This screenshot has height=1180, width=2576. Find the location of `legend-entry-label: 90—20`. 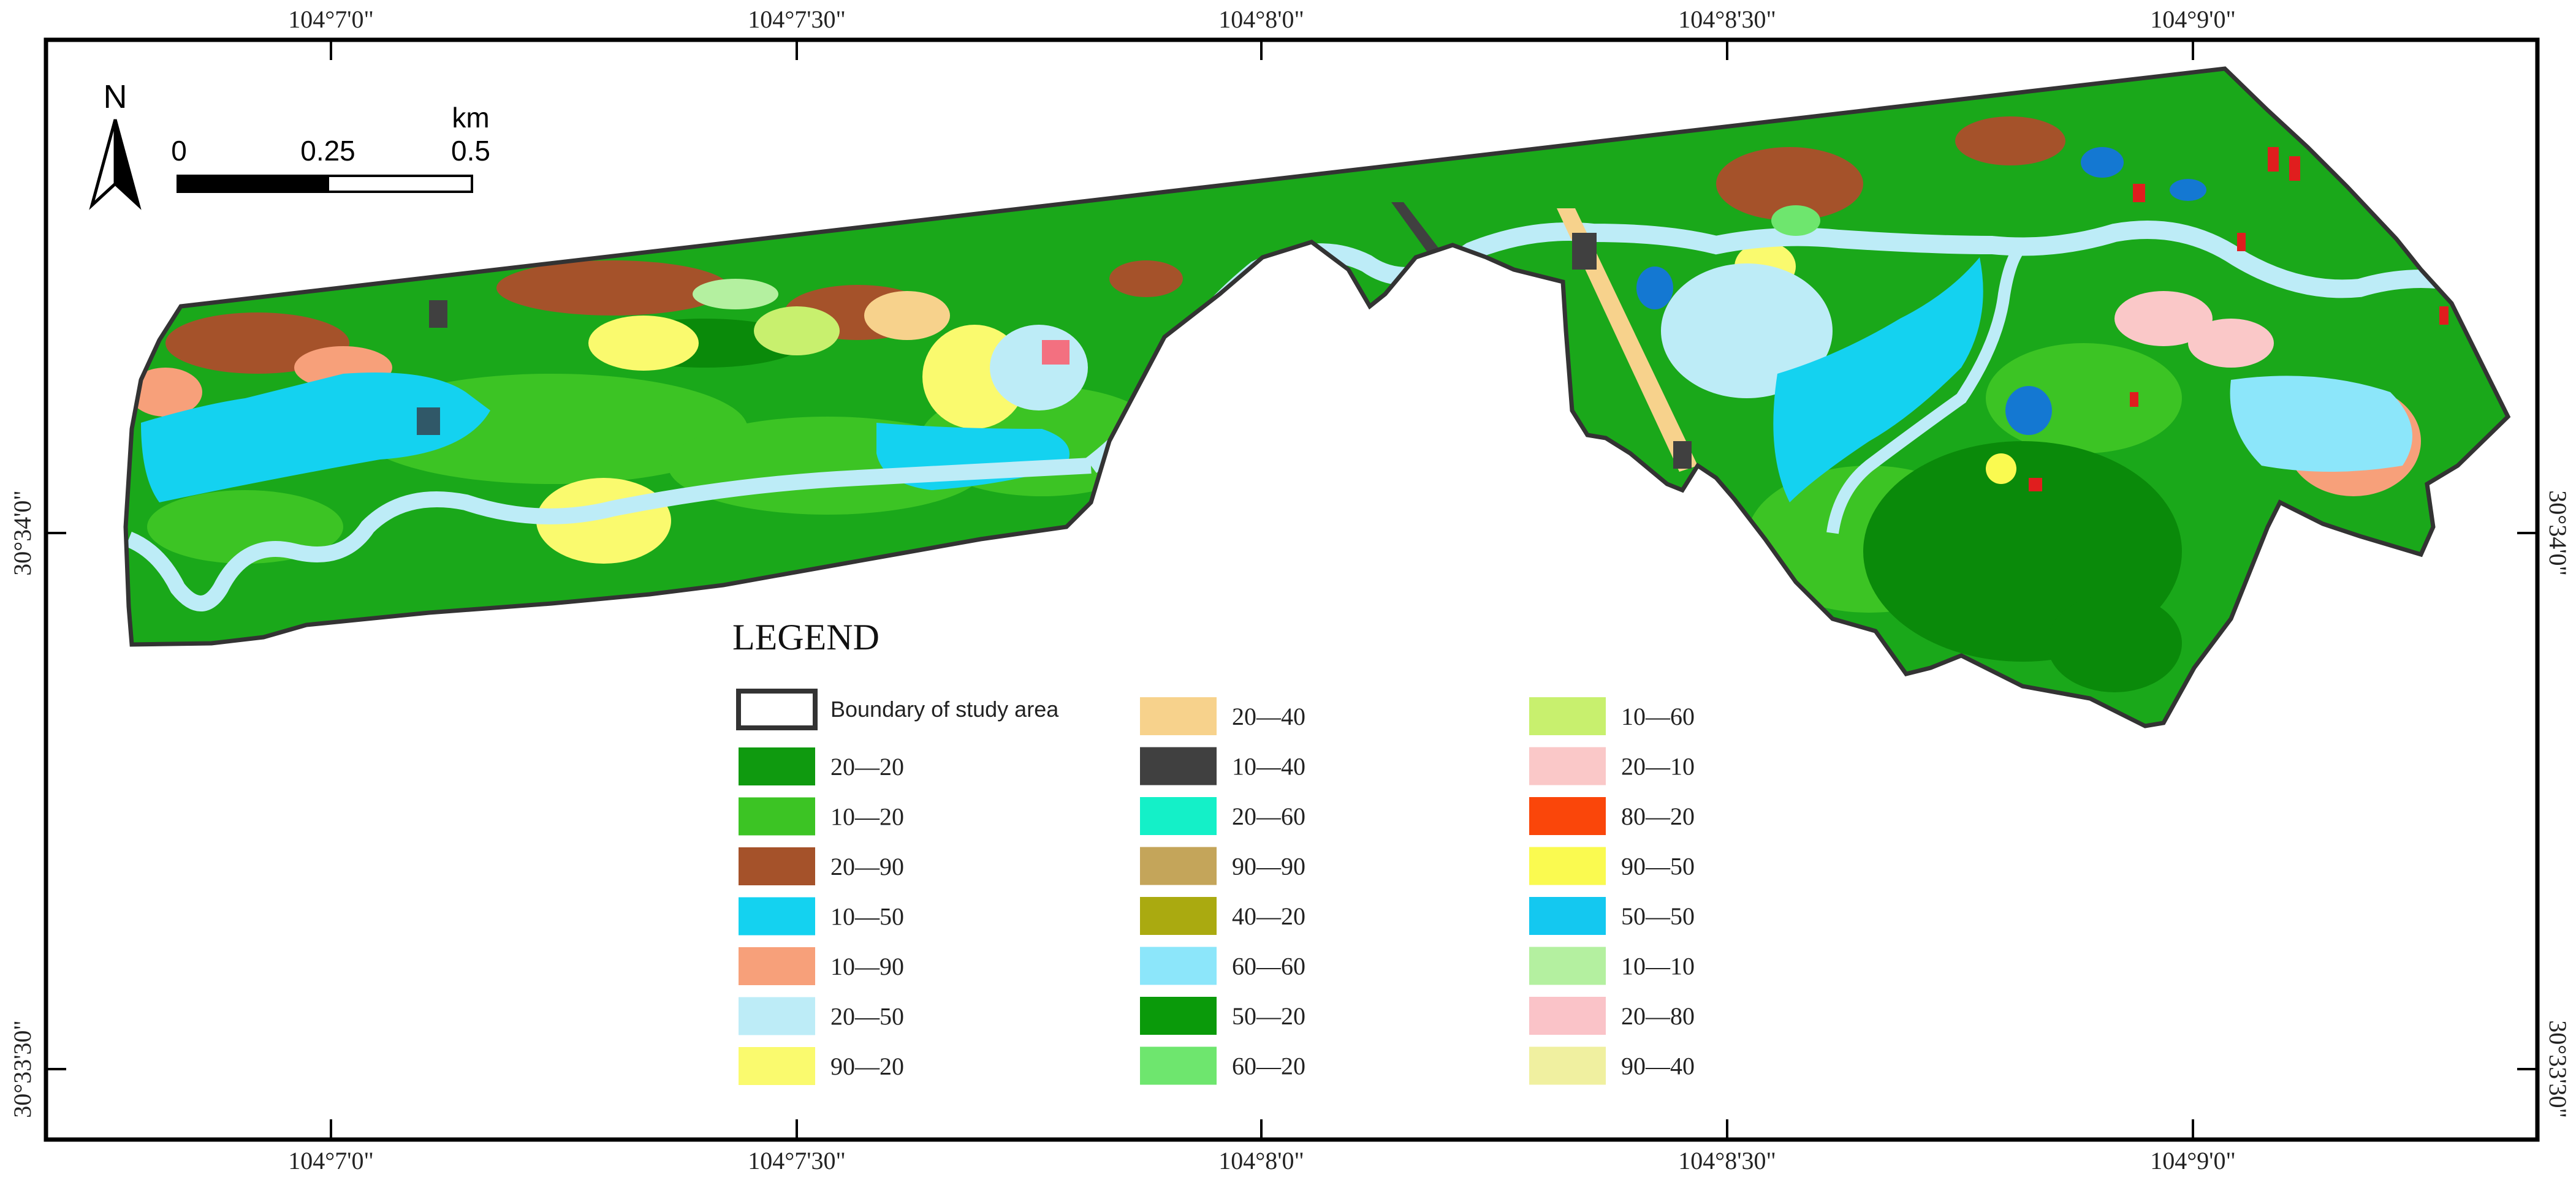

legend-entry-label: 90—20 is located at coordinates (867, 1066).